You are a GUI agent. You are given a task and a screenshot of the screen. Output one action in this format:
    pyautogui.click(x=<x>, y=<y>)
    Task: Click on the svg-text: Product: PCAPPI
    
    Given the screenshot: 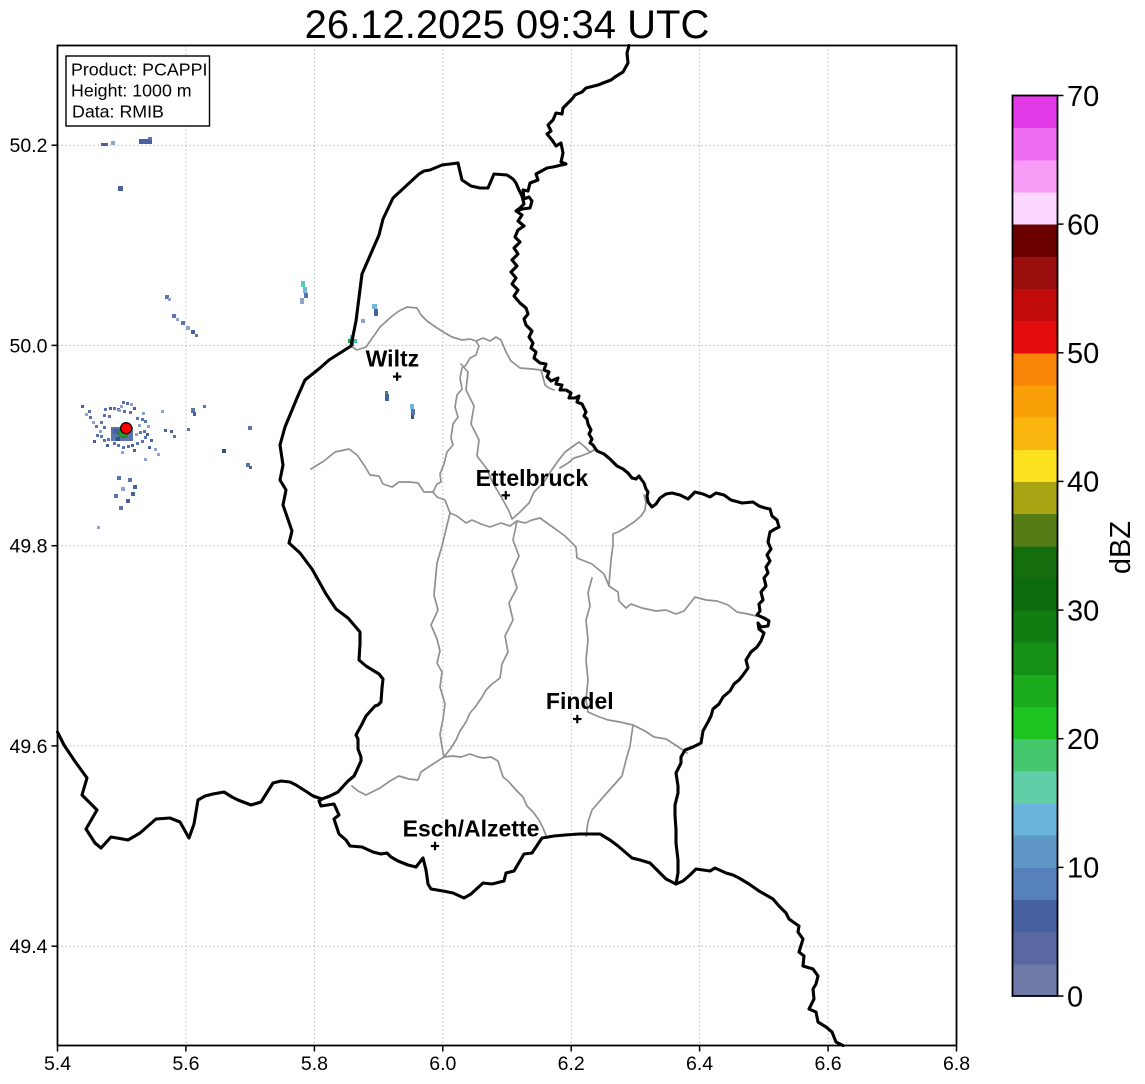 What is the action you would take?
    pyautogui.click(x=139, y=70)
    